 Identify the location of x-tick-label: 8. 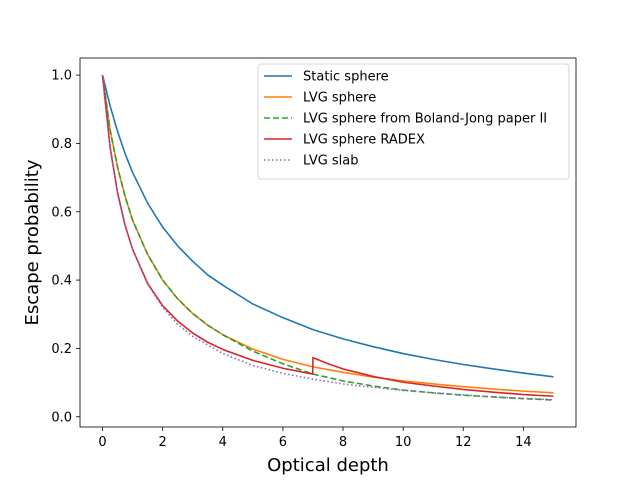
(343, 442).